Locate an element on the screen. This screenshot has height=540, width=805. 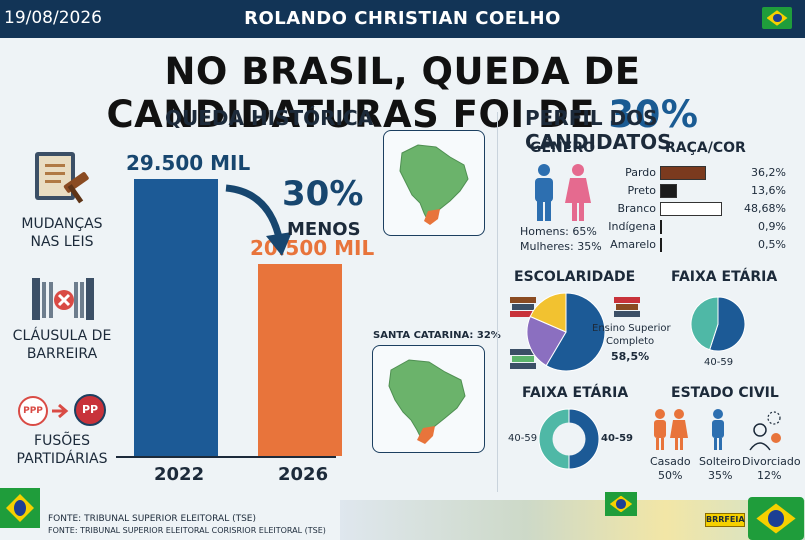
raca-row-2: Branco 48,68% is located at coordinates (679, 209).